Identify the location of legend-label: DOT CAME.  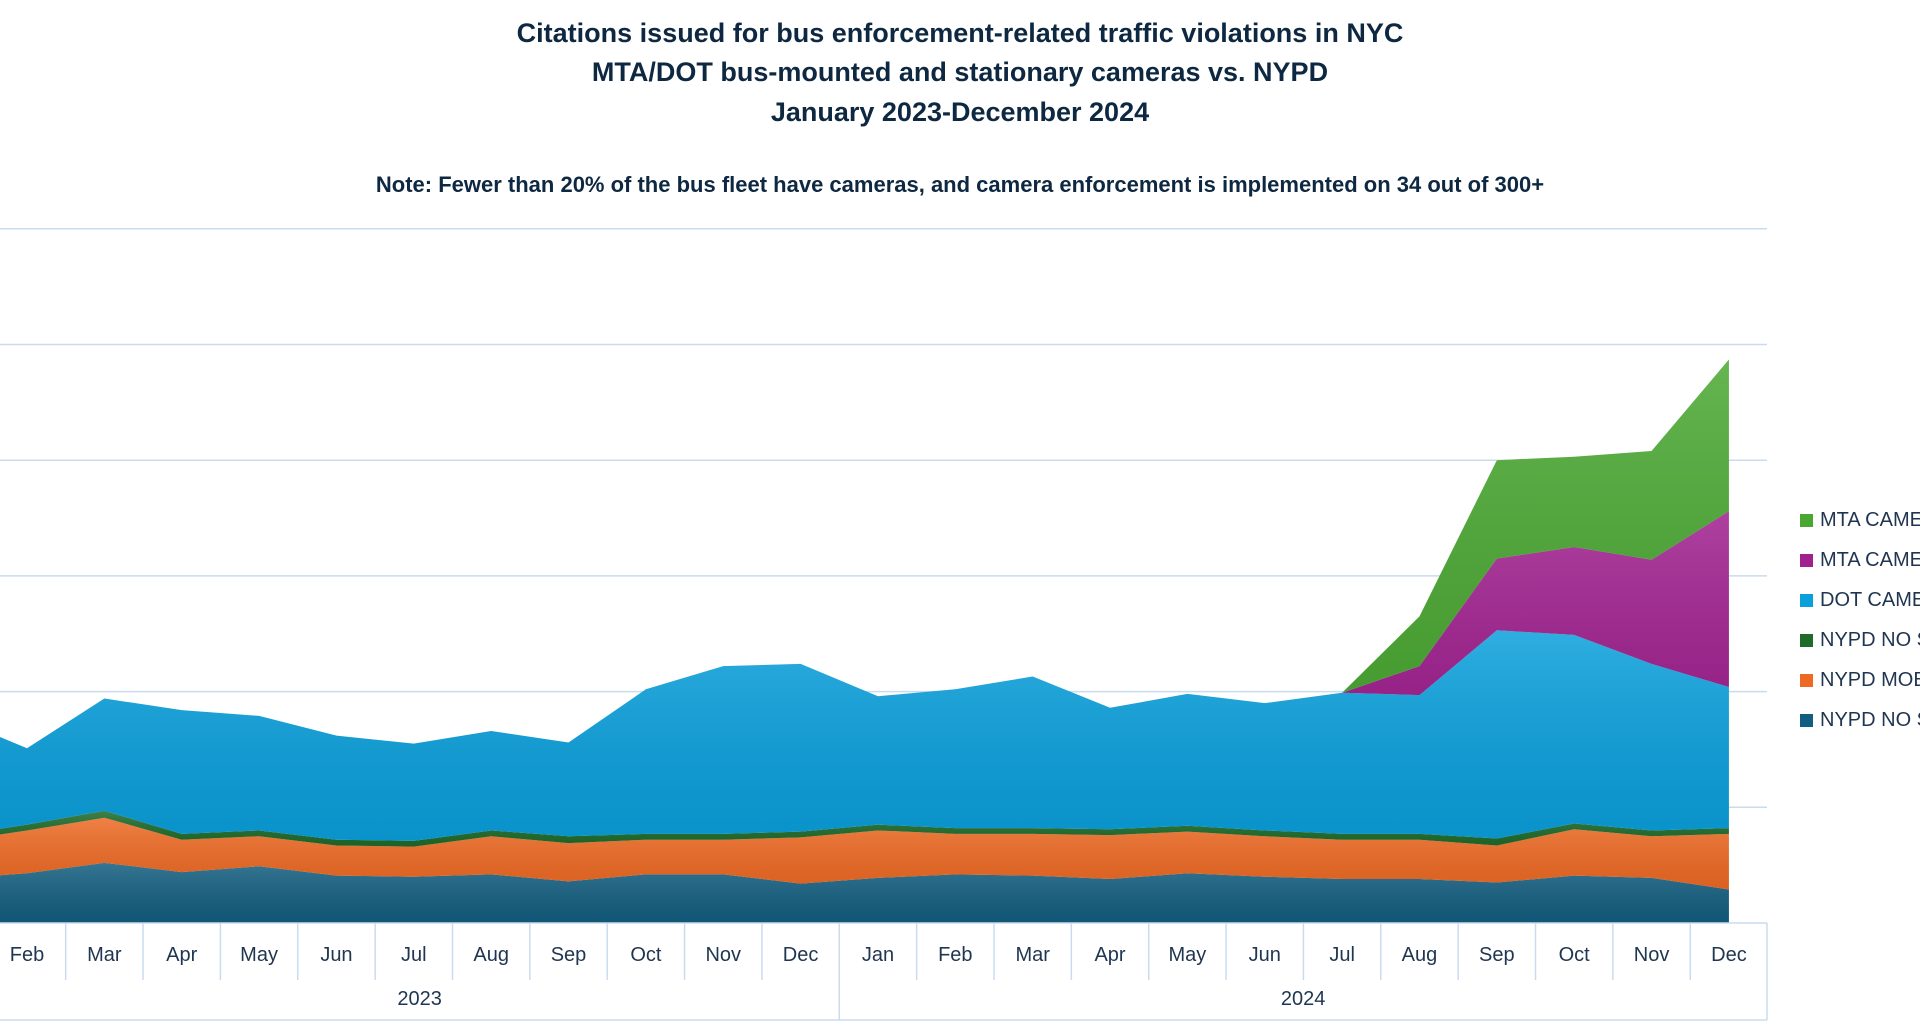
(1870, 599).